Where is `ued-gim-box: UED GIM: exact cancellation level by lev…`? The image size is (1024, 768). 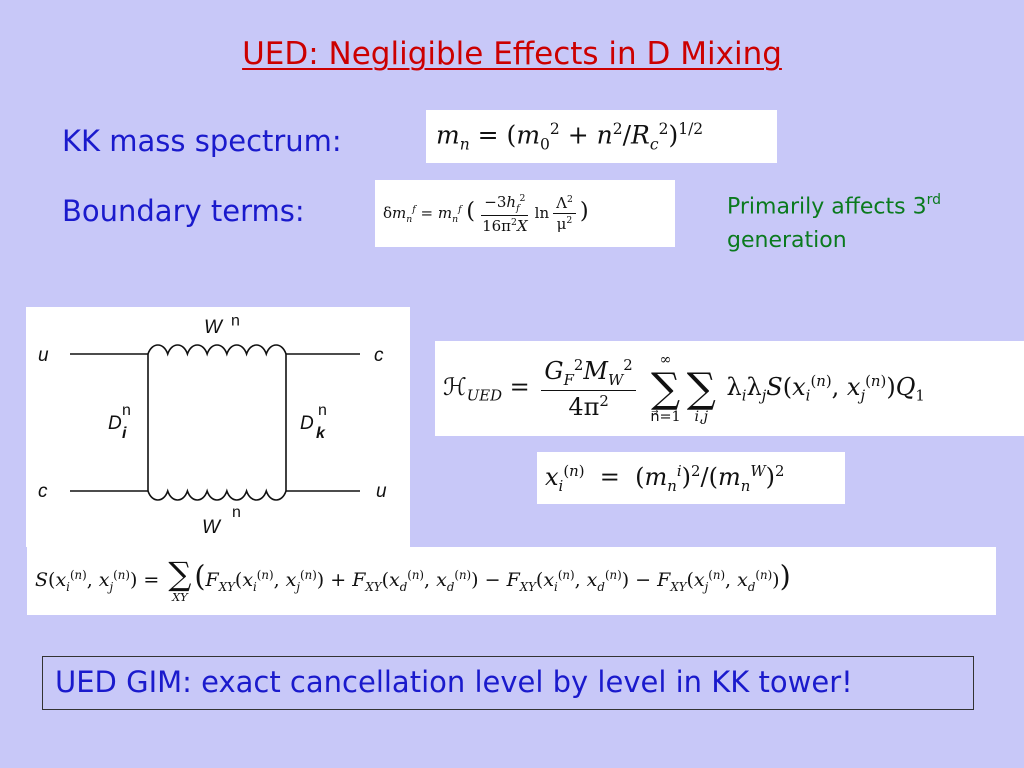 ued-gim-box: UED GIM: exact cancellation level by lev… is located at coordinates (508, 683).